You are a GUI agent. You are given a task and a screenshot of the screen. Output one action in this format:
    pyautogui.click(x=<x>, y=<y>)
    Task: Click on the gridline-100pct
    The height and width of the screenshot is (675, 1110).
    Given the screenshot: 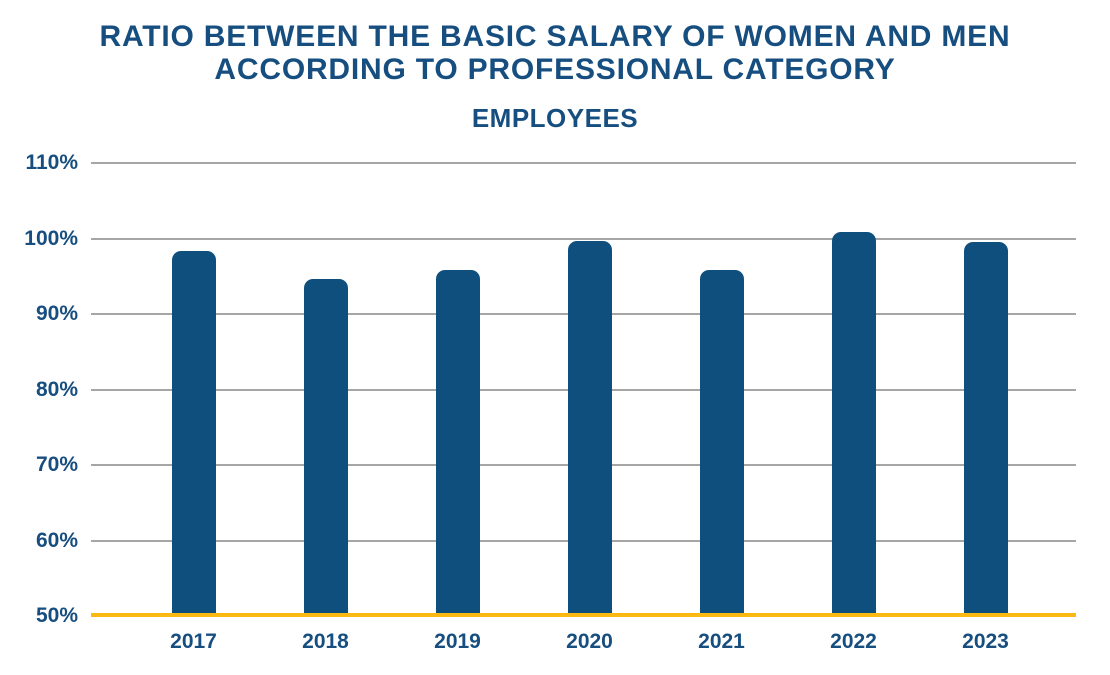 What is the action you would take?
    pyautogui.click(x=583, y=238)
    